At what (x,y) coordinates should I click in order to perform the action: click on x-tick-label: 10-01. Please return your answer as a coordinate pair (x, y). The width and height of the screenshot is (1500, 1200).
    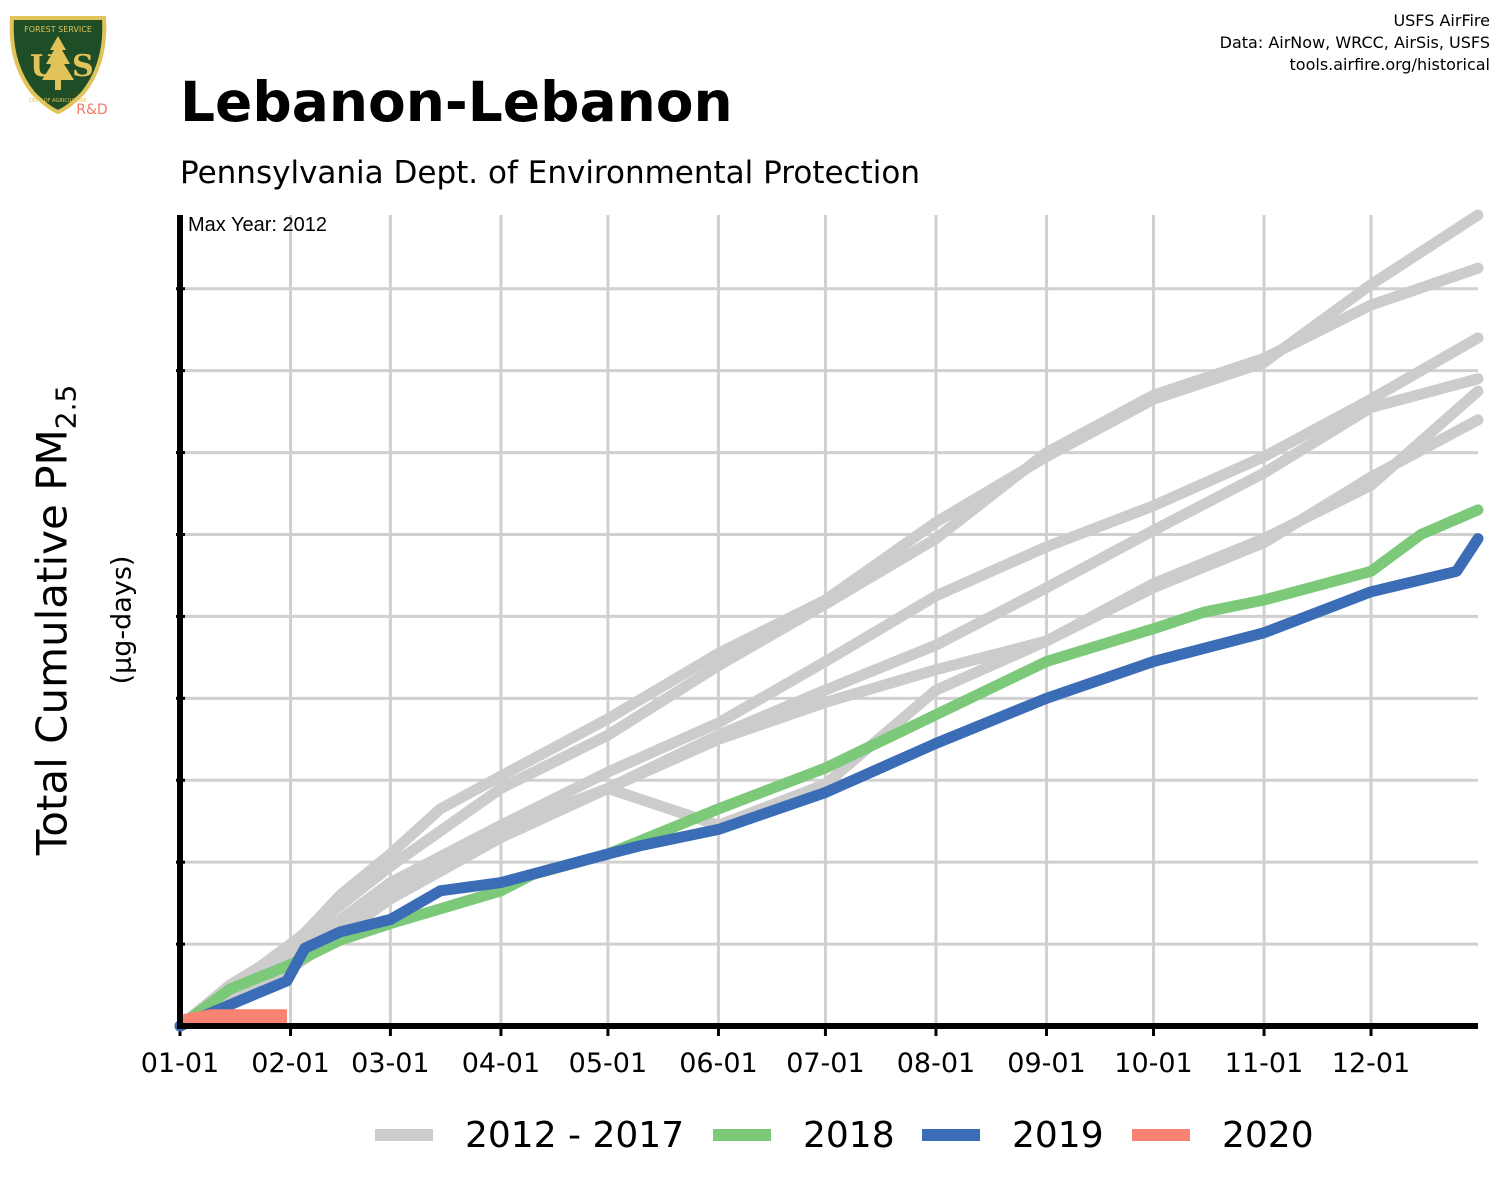
    Looking at the image, I should click on (1153, 1063).